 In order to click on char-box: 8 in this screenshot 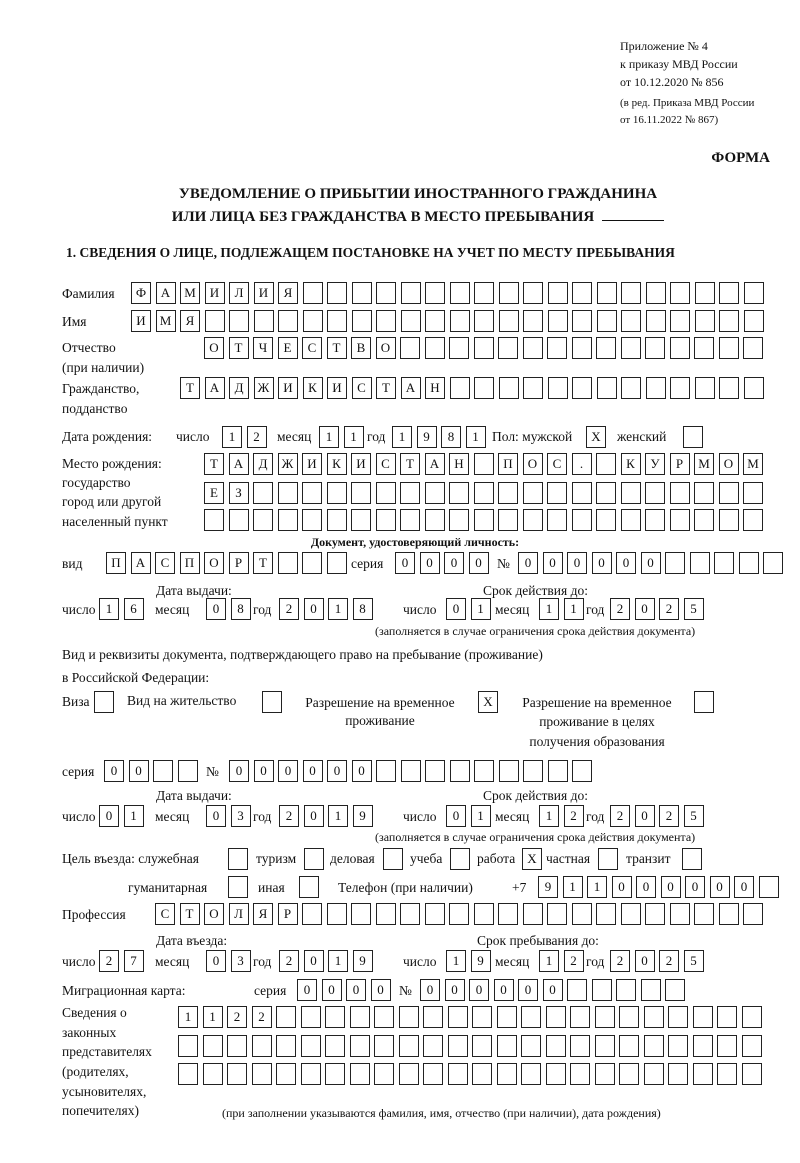, I will do `click(451, 437)`.